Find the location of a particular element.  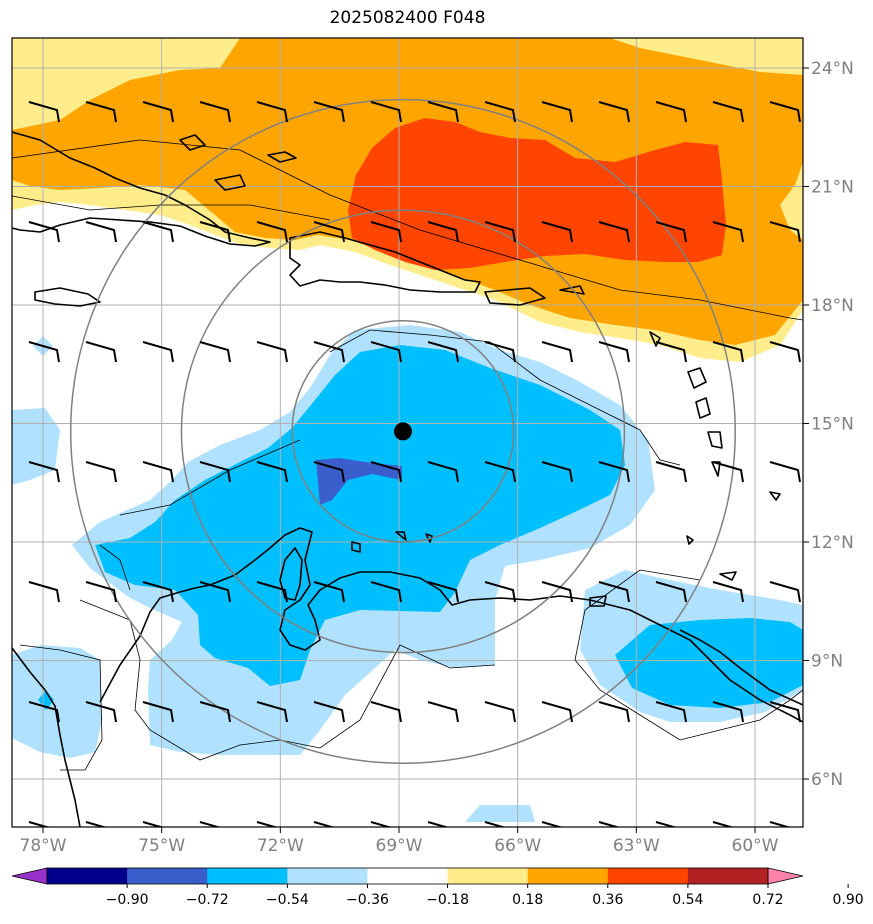

longitude-axis: 78°W 75°W 72°W 69°W 66°W 63°W 60°W is located at coordinates (399, 841).